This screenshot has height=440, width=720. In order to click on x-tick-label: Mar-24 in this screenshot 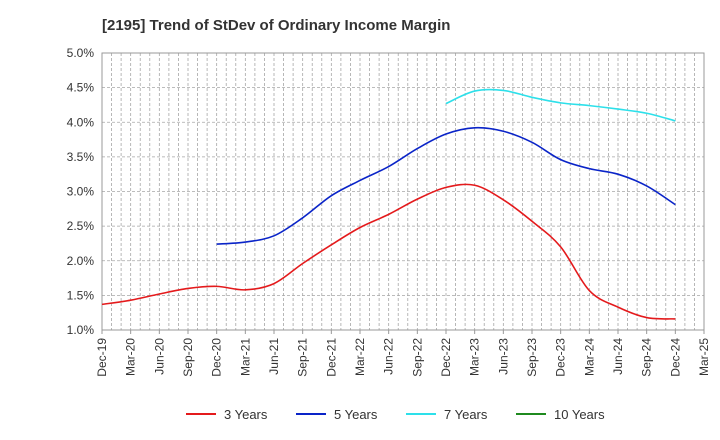, I will do `click(589, 357)`.